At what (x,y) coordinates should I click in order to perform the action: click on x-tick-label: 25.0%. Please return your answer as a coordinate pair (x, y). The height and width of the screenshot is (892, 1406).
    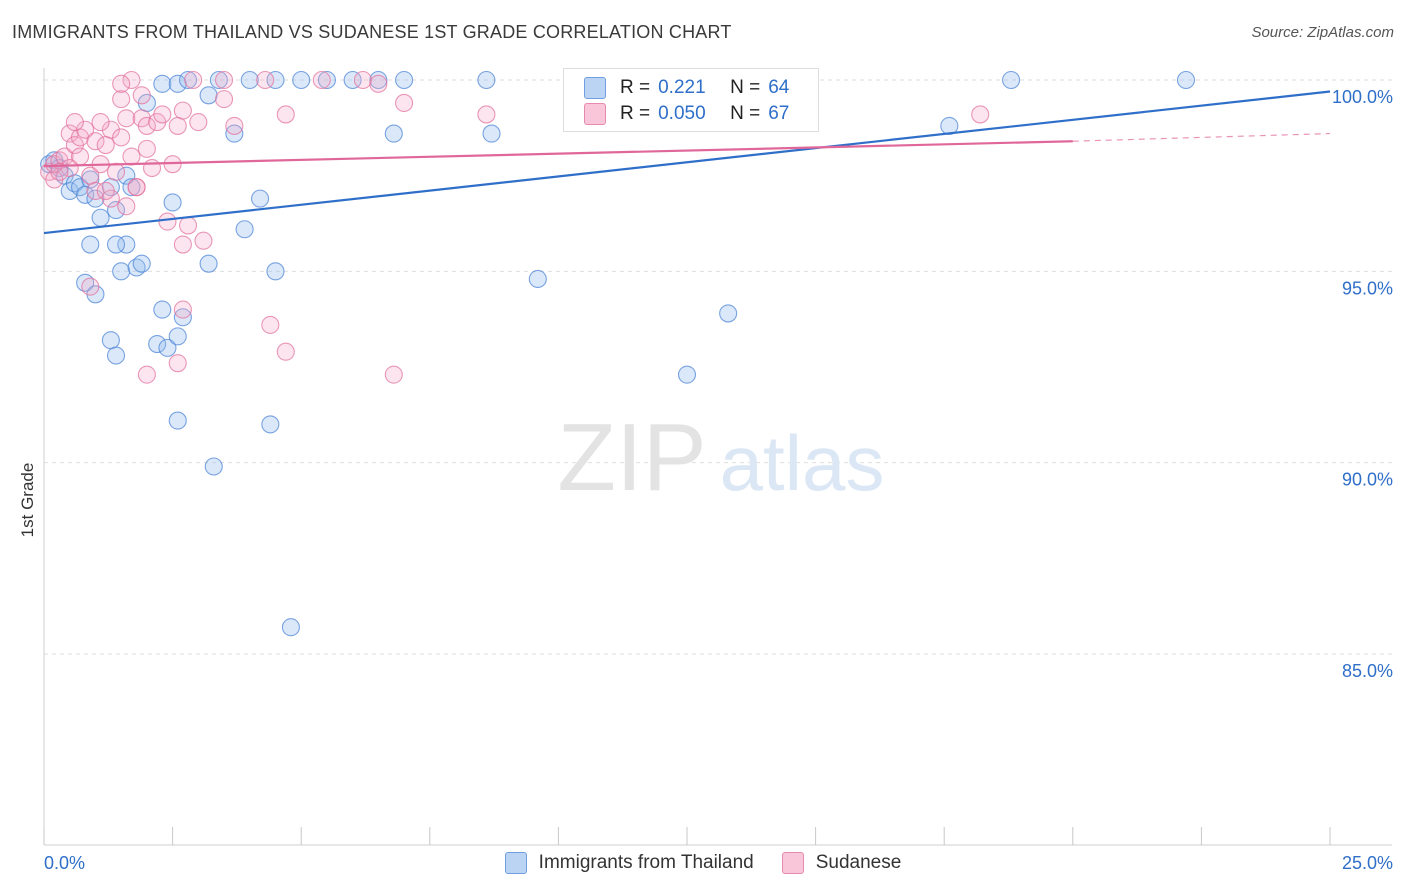
    Looking at the image, I should click on (1367, 863).